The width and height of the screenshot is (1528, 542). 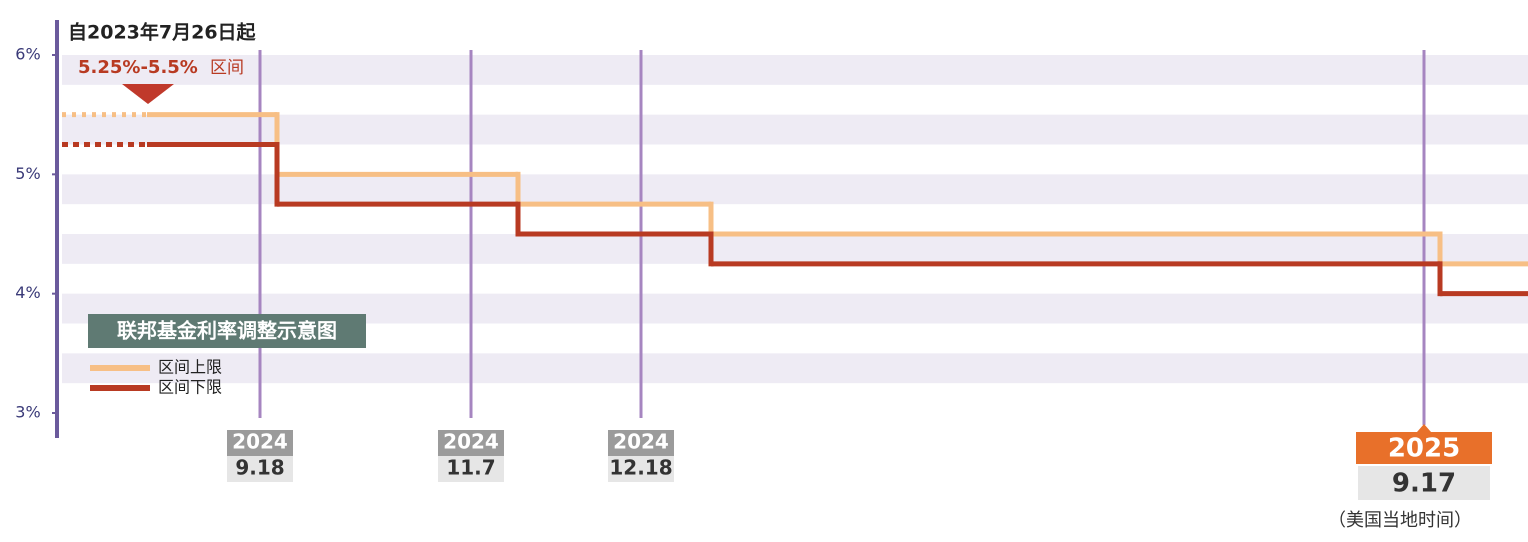 What do you see at coordinates (148, 94) in the screenshot?
I see `annotation-arrow` at bounding box center [148, 94].